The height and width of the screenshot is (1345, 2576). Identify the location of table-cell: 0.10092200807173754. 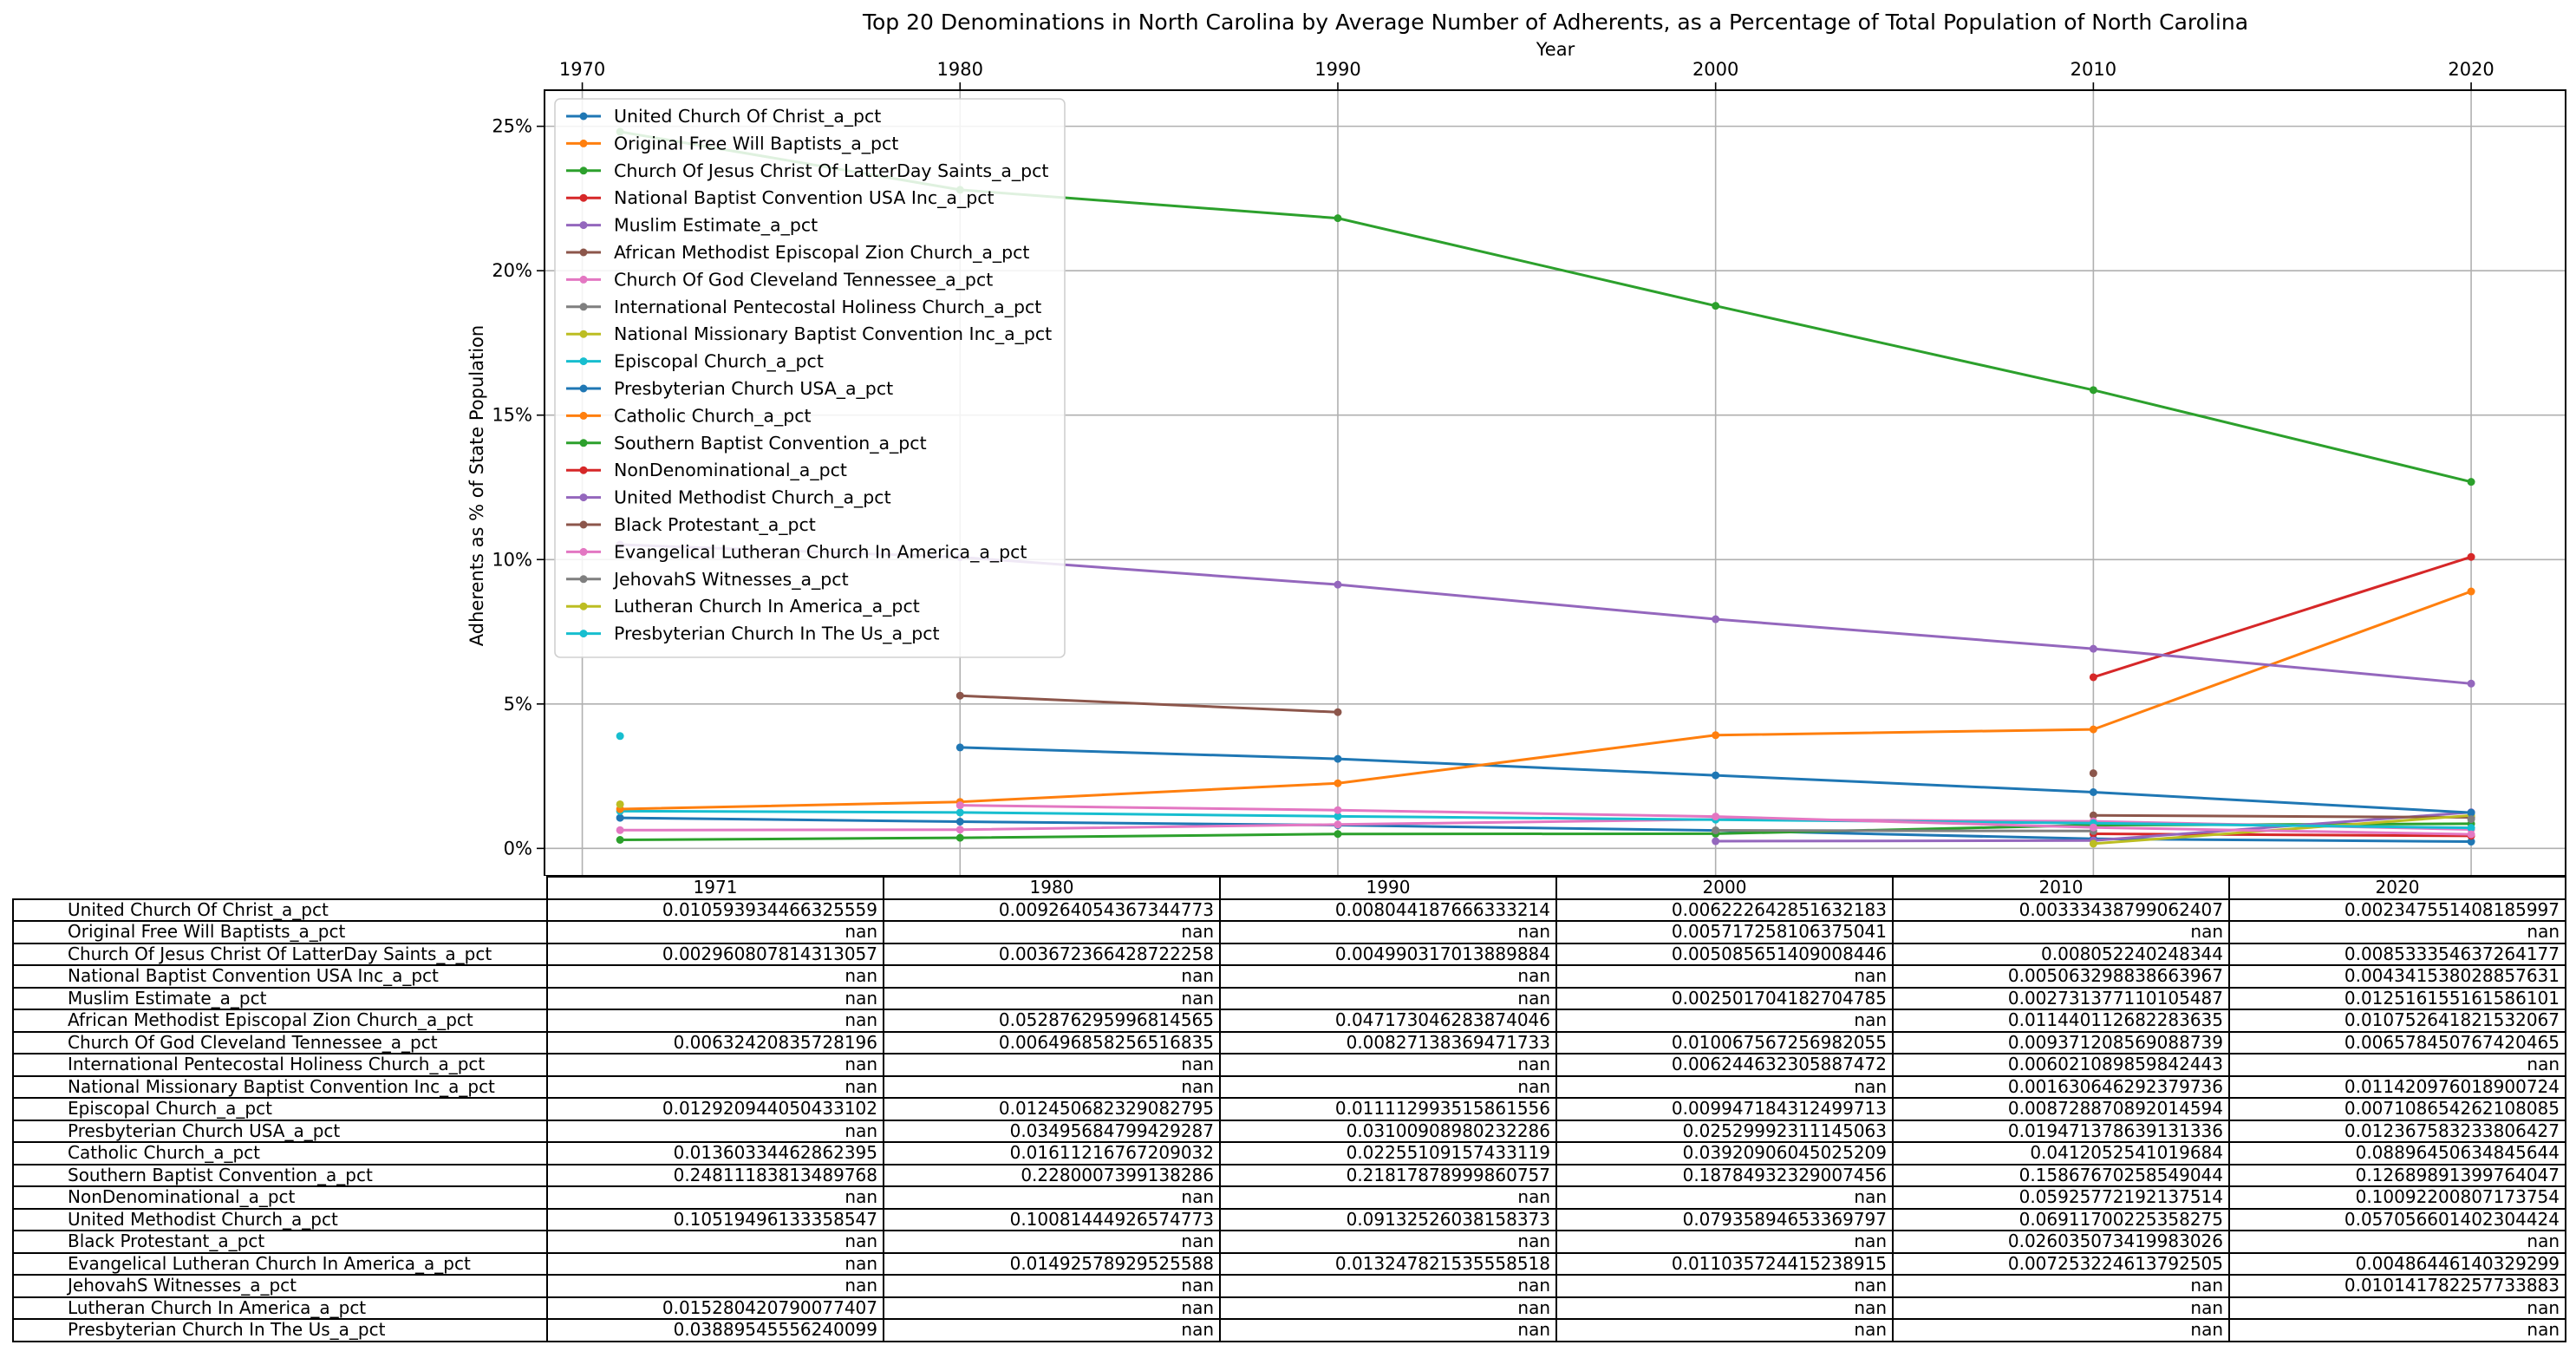
(2397, 1197).